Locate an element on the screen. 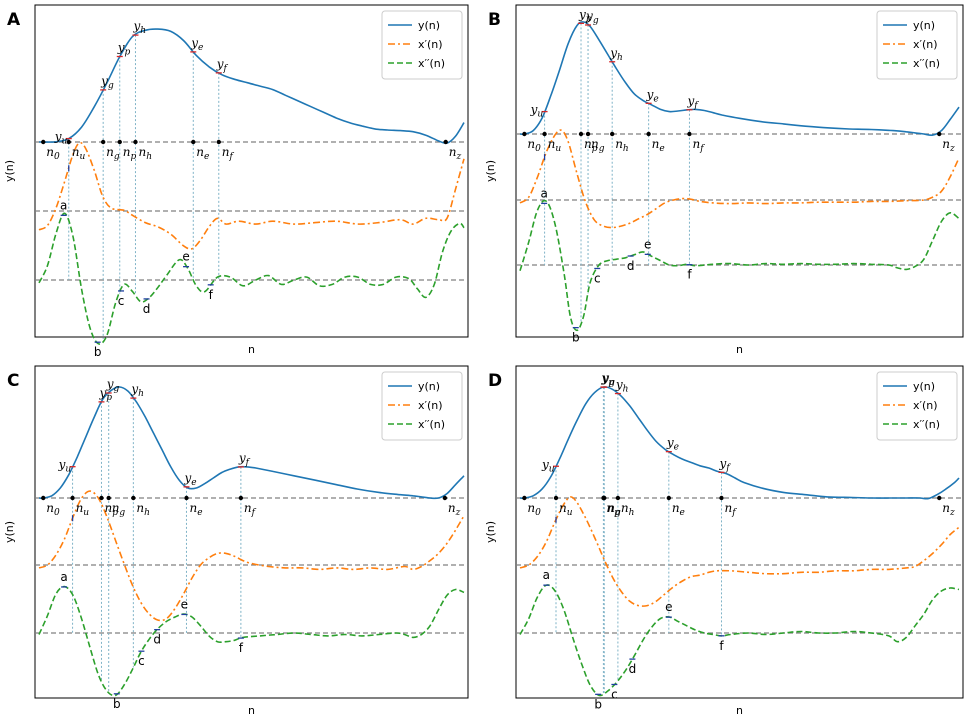 The height and width of the screenshot is (716, 969). panel-label: D is located at coordinates (495, 381).